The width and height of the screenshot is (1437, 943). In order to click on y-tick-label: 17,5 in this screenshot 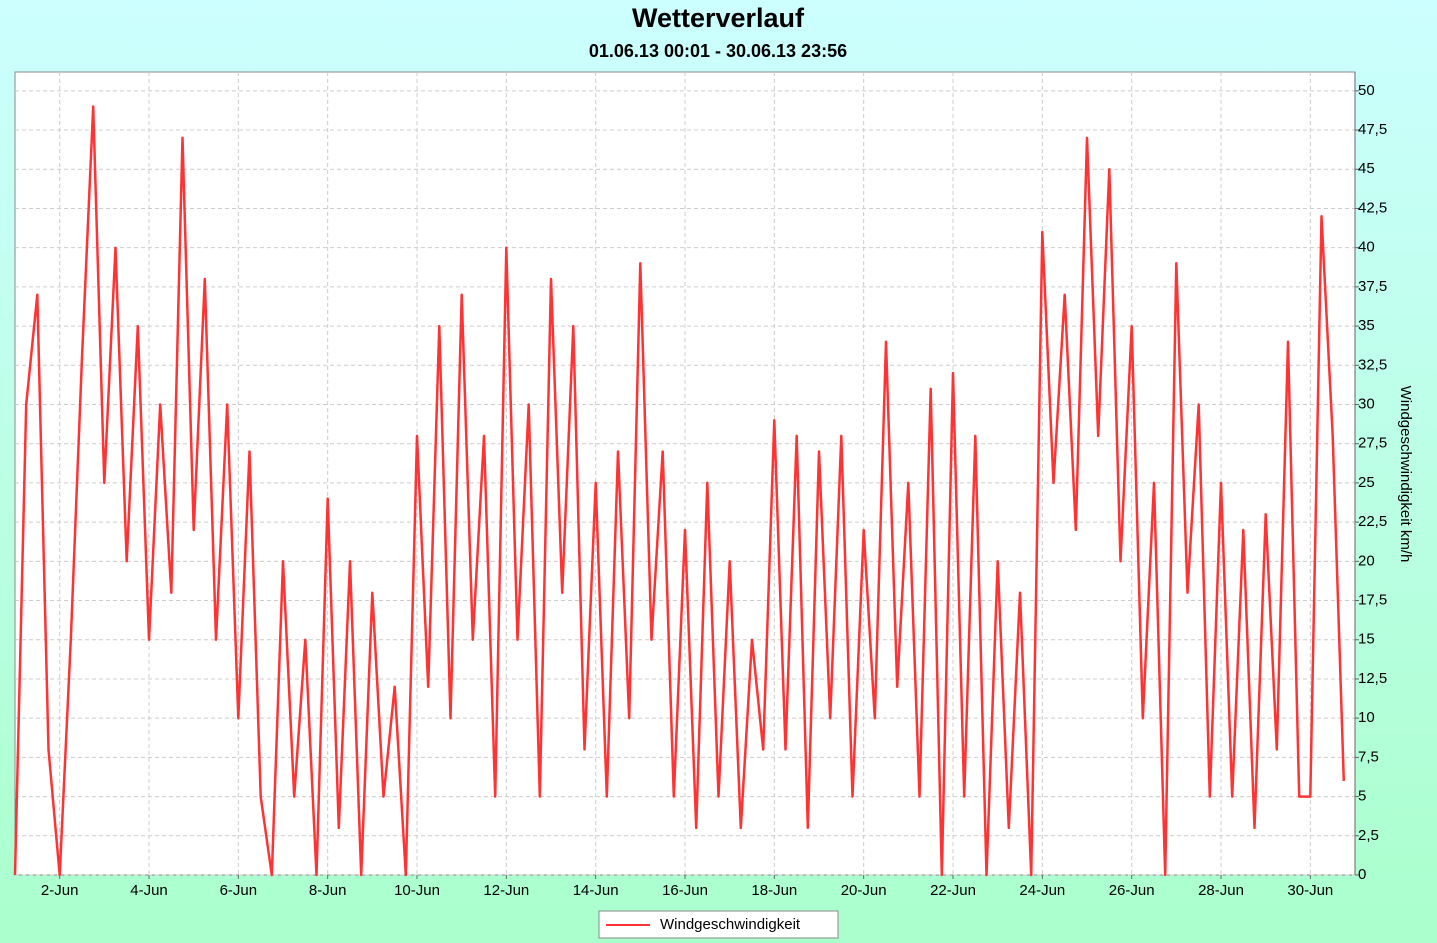, I will do `click(1372, 600)`.